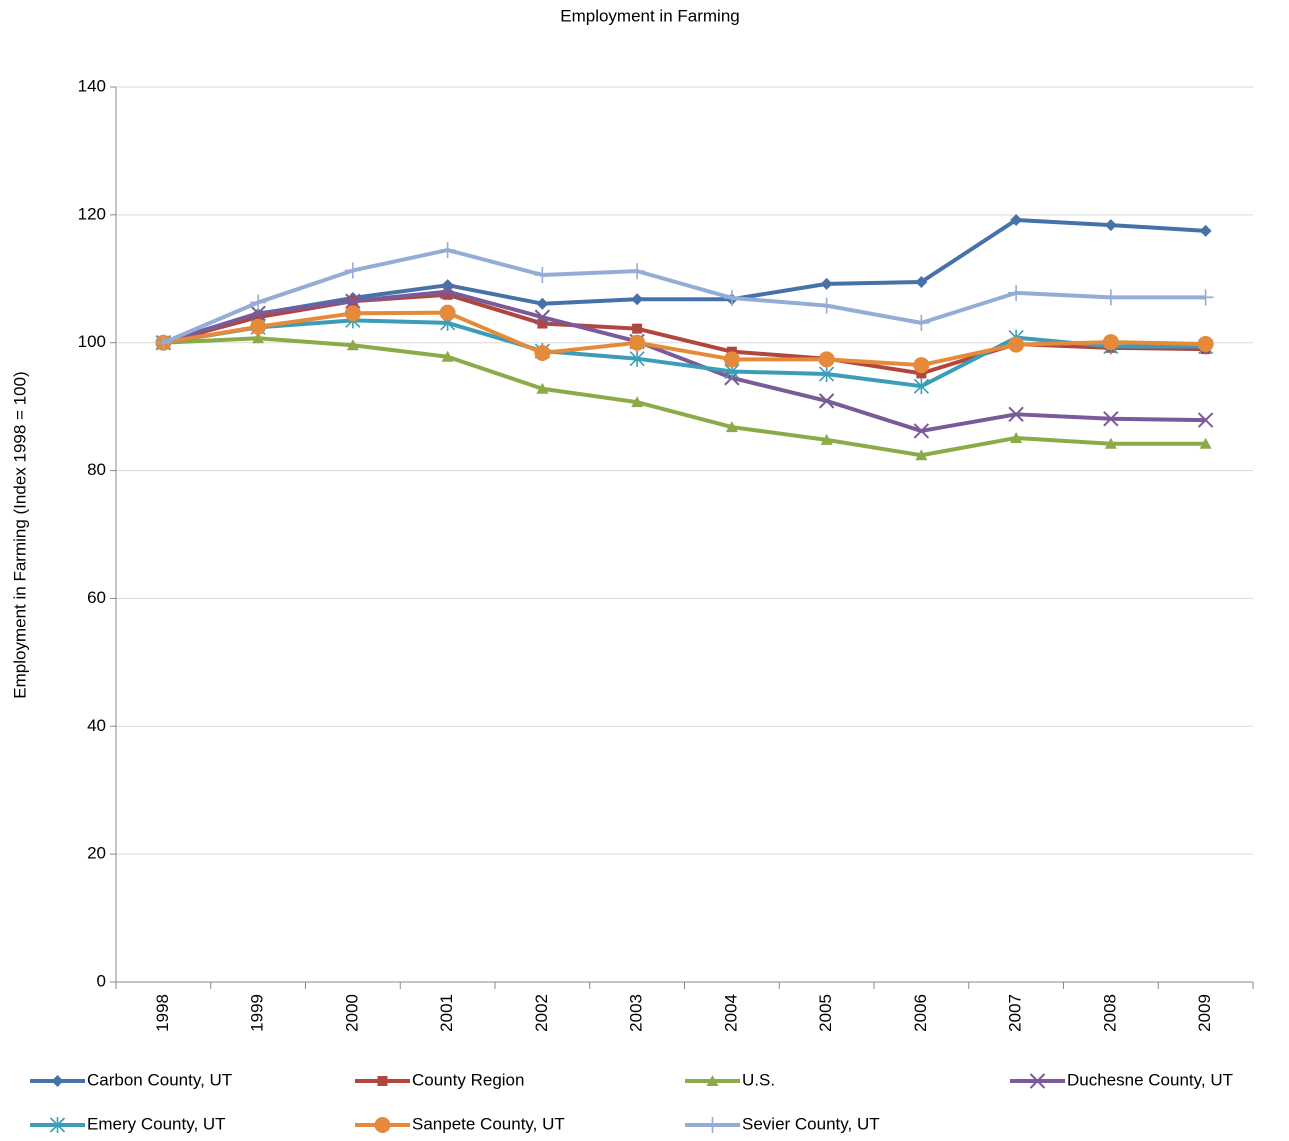 This screenshot has height=1141, width=1289. What do you see at coordinates (92, 213) in the screenshot?
I see `y-tick-label: 120` at bounding box center [92, 213].